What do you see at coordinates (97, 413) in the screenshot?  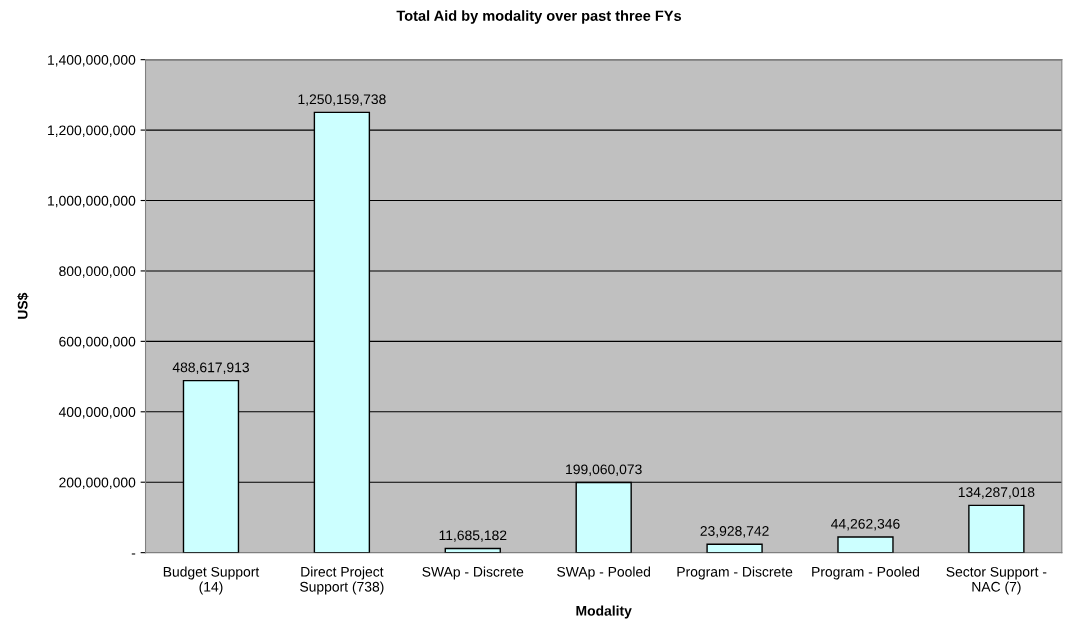 I see `y-tick-label: 400,000,000` at bounding box center [97, 413].